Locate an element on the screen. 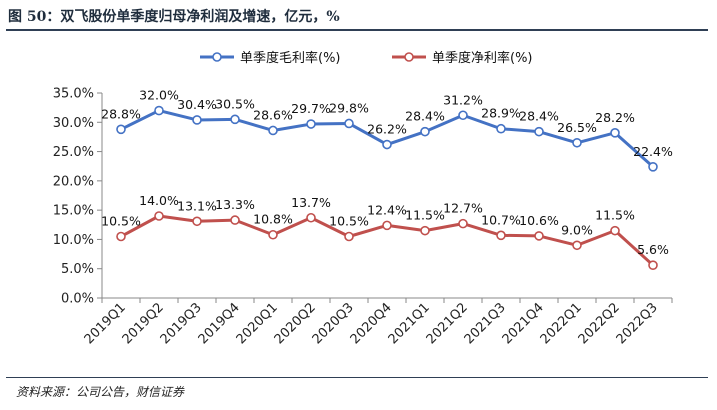 The image size is (717, 410). data-label: 29.7% is located at coordinates (311, 108).